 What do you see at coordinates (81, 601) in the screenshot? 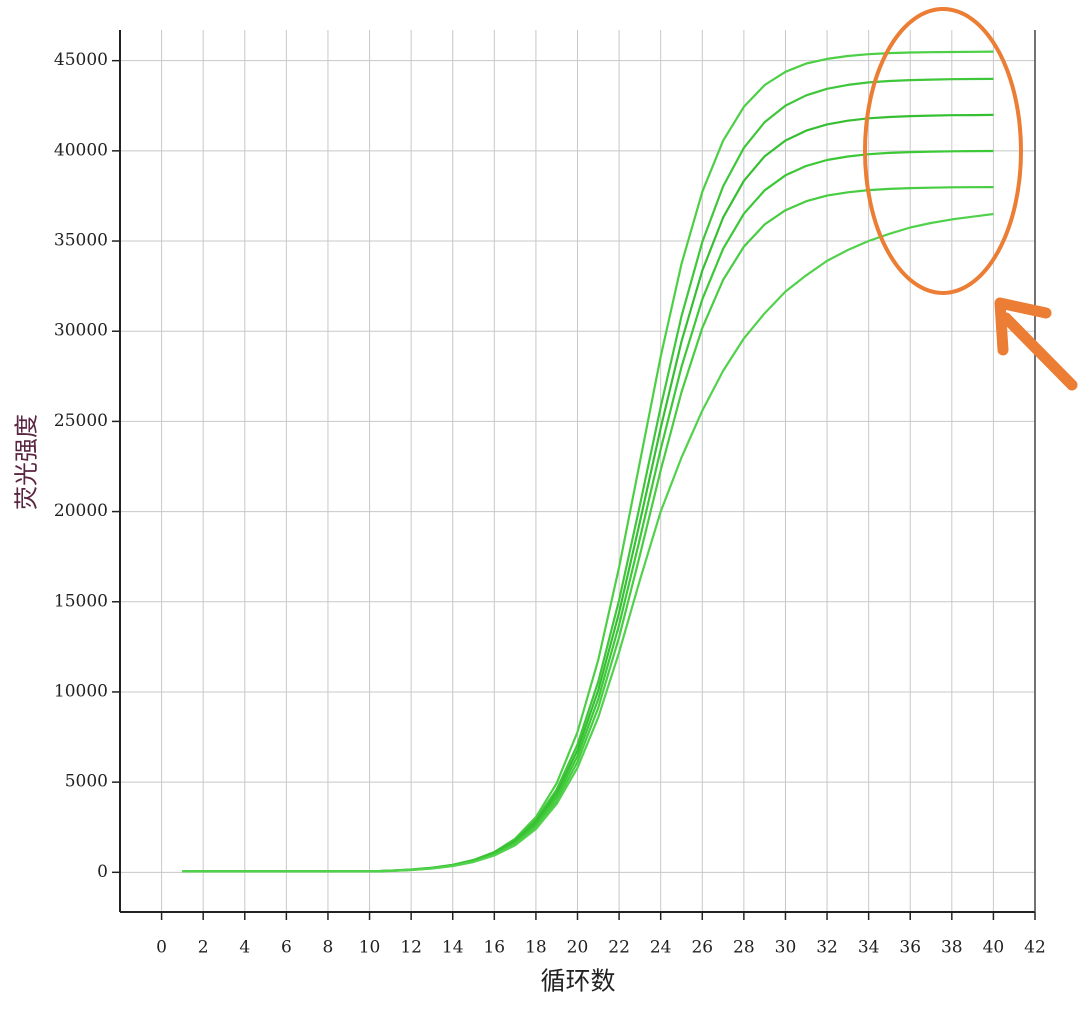
I see `y-tick-label: 15000` at bounding box center [81, 601].